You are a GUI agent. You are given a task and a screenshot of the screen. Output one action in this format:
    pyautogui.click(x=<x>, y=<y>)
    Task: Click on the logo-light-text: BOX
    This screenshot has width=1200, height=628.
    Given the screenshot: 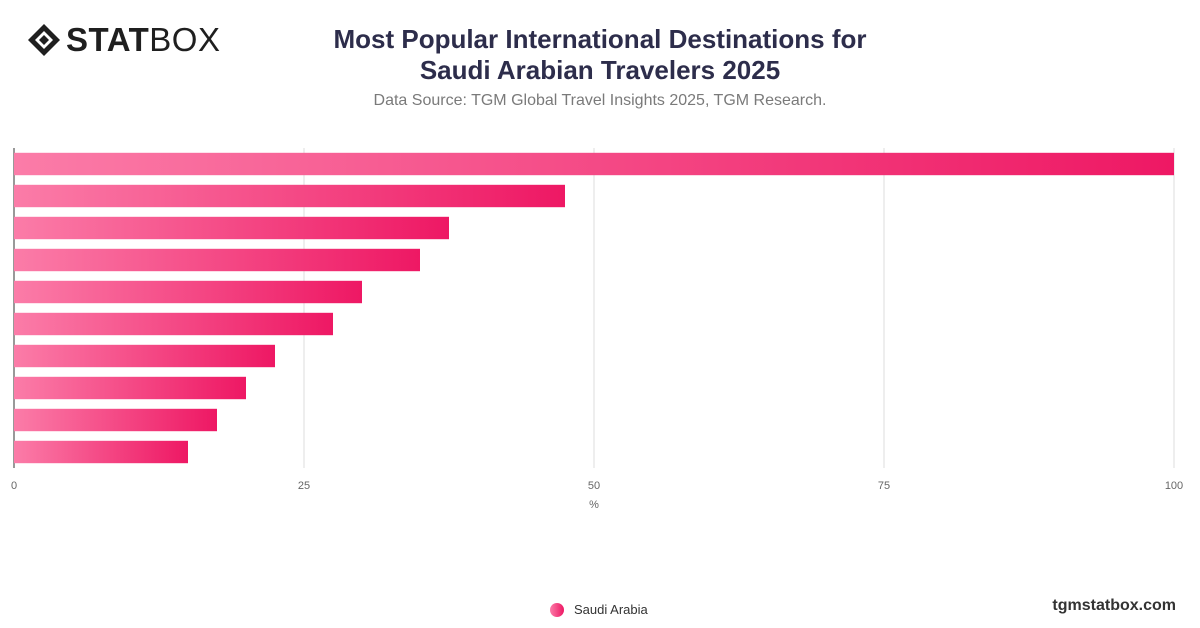 What is the action you would take?
    pyautogui.click(x=185, y=39)
    